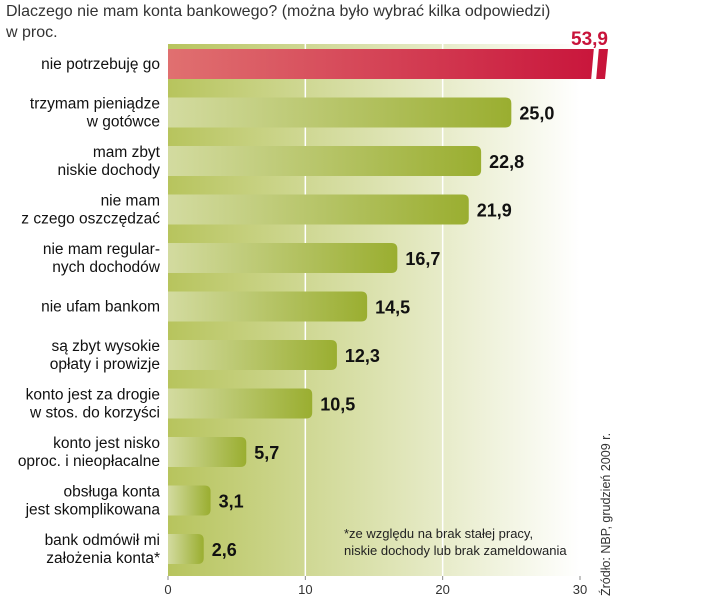 The image size is (720, 599). I want to click on category-label: oproc. i nieopłacalne, so click(89, 461).